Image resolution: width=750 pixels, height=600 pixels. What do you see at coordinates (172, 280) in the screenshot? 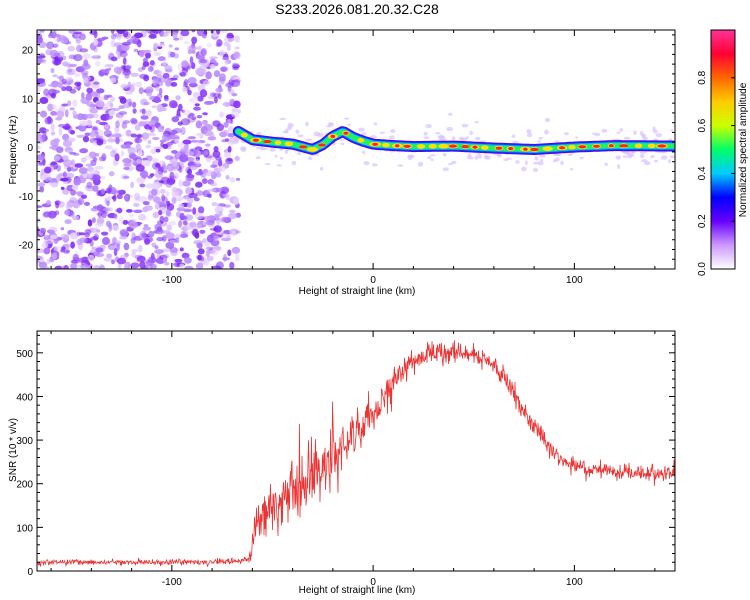
I see `spectrogram-x-tick-label: -100` at bounding box center [172, 280].